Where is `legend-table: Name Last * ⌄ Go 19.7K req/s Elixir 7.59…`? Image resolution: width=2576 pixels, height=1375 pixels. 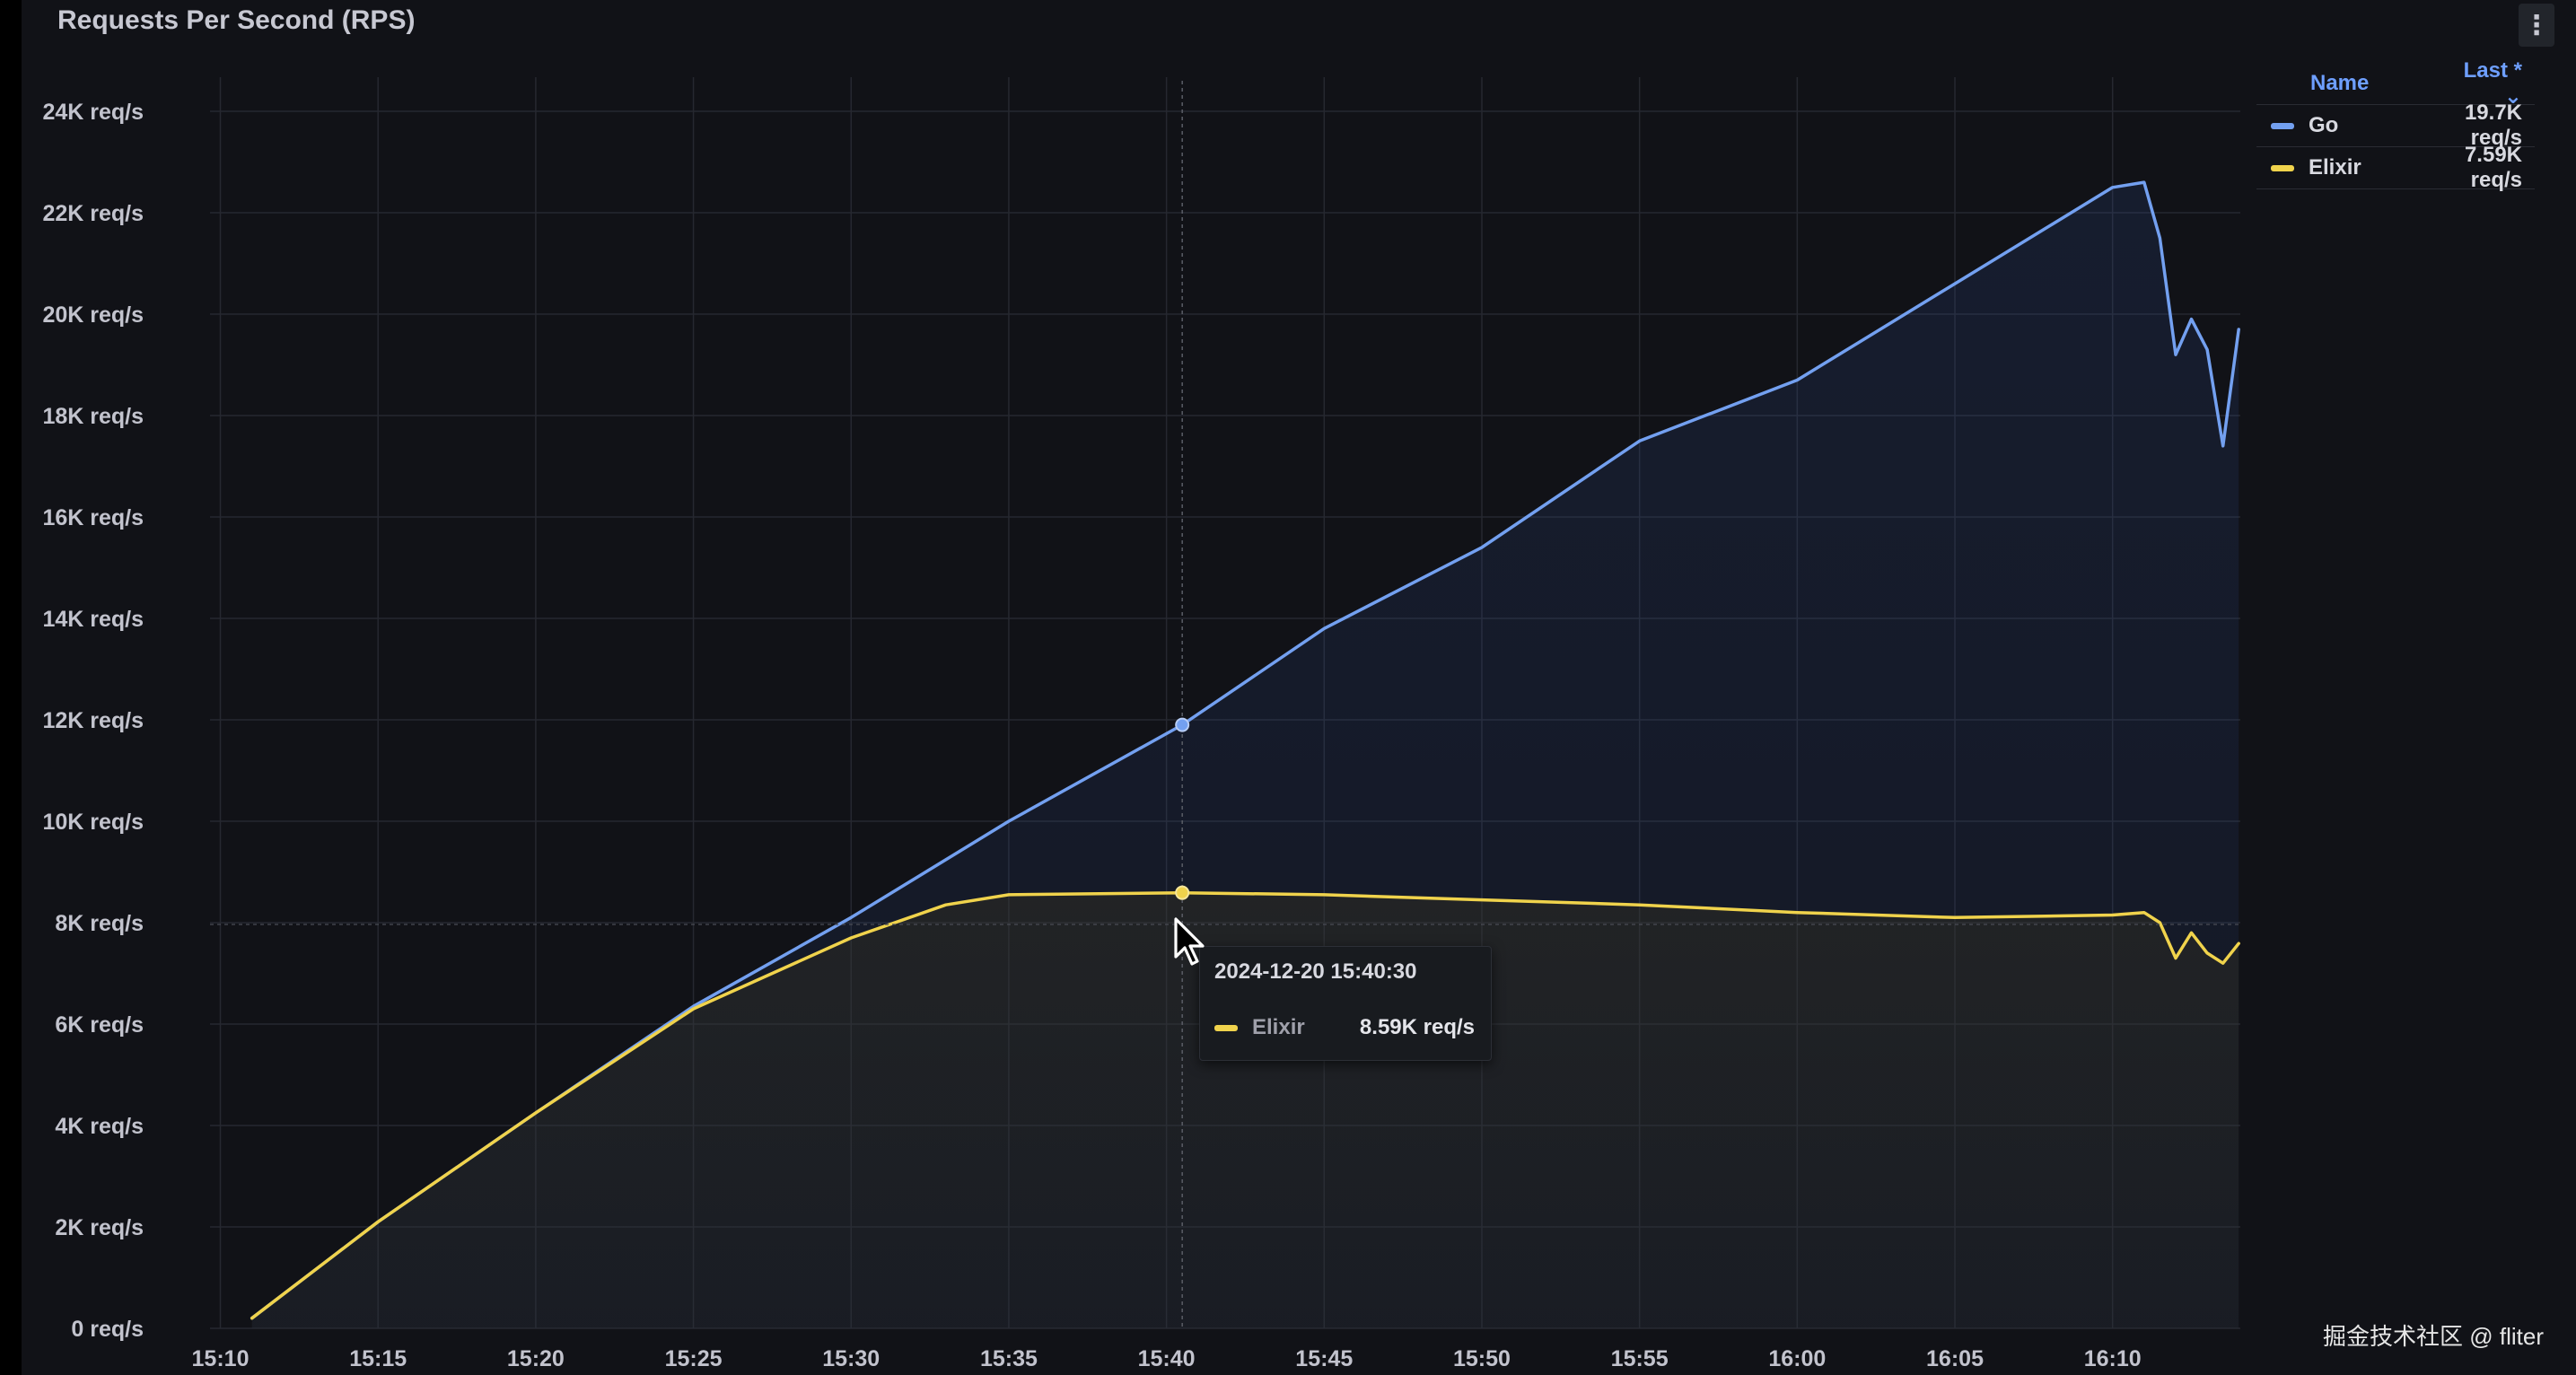 legend-table: Name Last * ⌄ Go 19.7K req/s Elixir 7.59… is located at coordinates (2395, 125).